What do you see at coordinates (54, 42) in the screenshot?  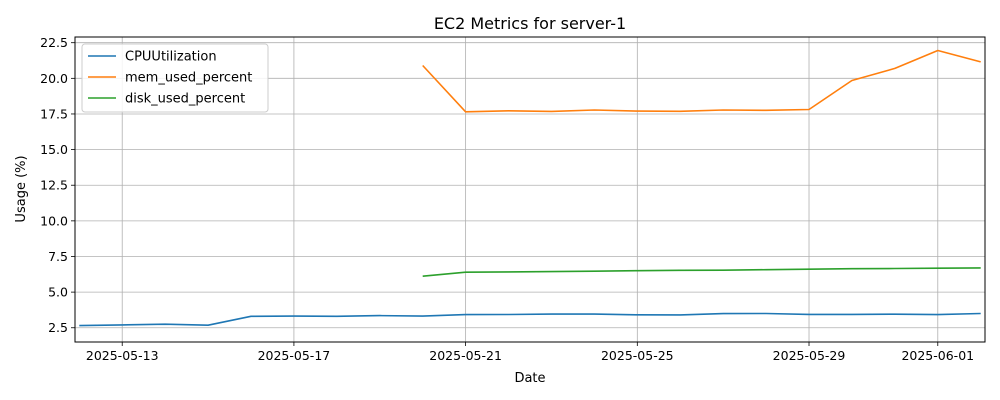 I see `y-tick-label: 22.5` at bounding box center [54, 42].